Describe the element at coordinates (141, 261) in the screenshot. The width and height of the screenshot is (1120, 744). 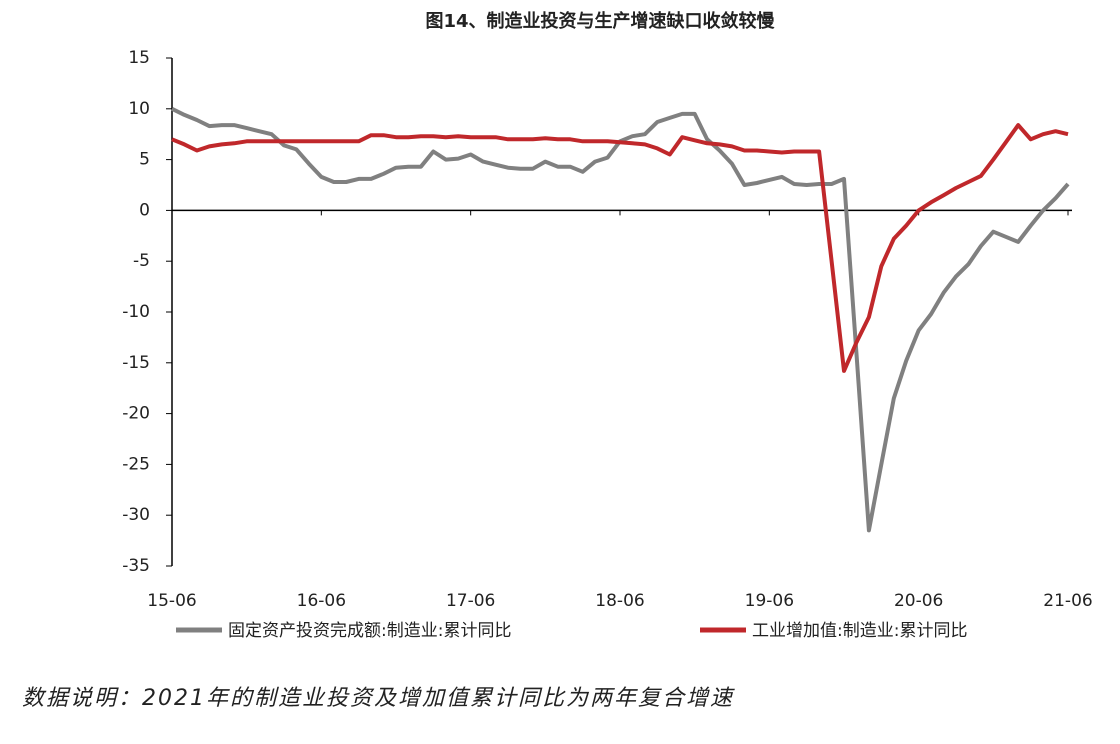
I see `y-tick-label: -5` at that location.